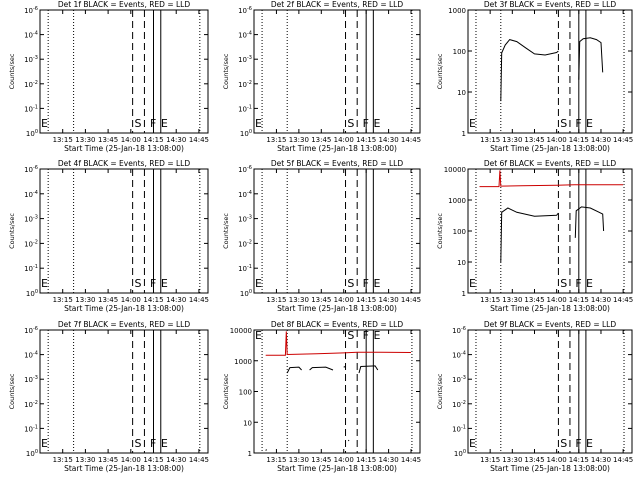 This screenshot has width=640, height=480. What do you see at coordinates (550, 324) in the screenshot?
I see `panel-title: Det 9f BLACK = Events, RED = LLD` at bounding box center [550, 324].